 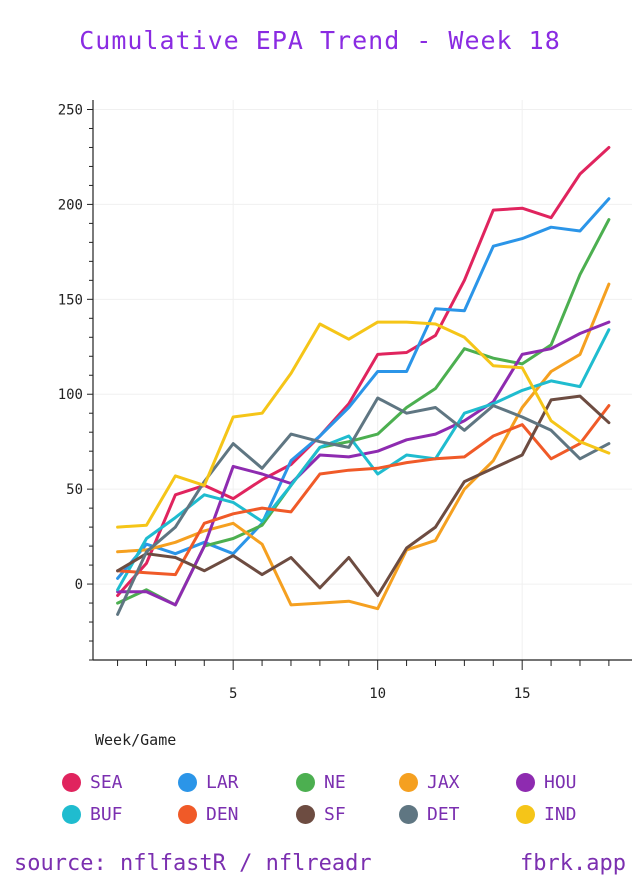 I want to click on source-text: source: nflfastR / nflreadr, so click(x=193, y=863).